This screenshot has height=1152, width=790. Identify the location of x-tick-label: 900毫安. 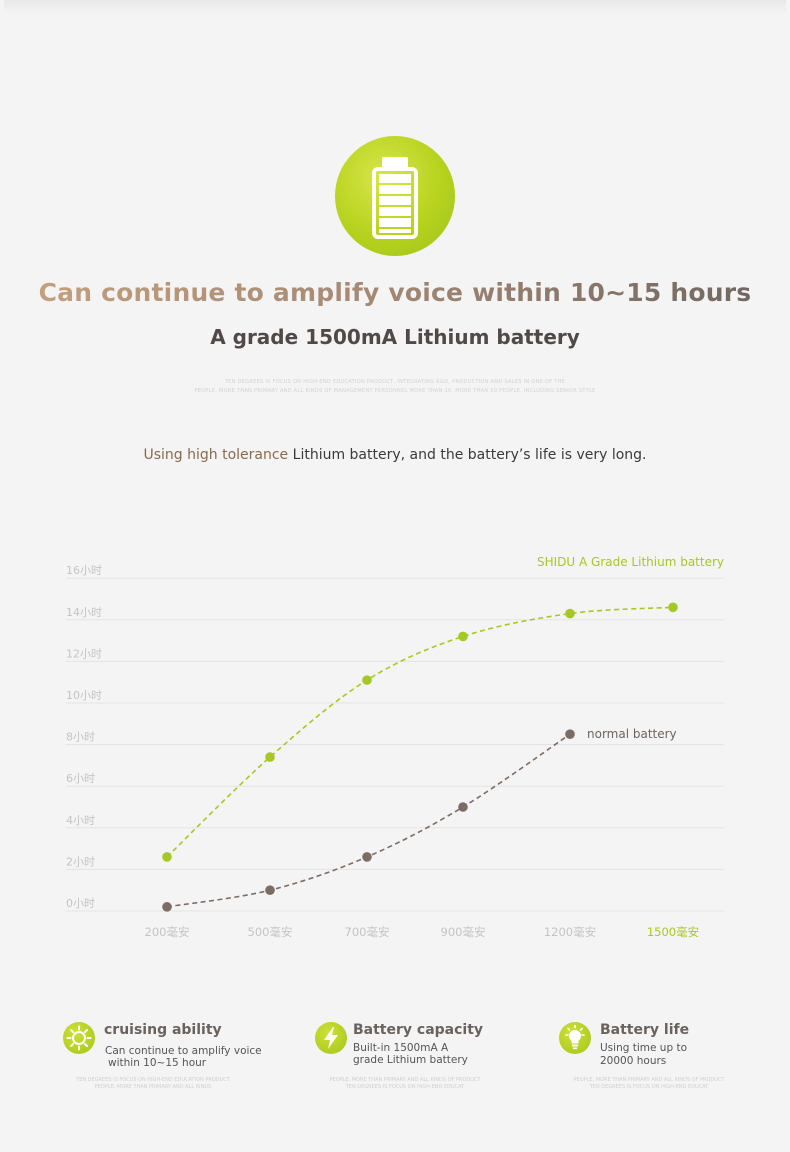
(463, 932).